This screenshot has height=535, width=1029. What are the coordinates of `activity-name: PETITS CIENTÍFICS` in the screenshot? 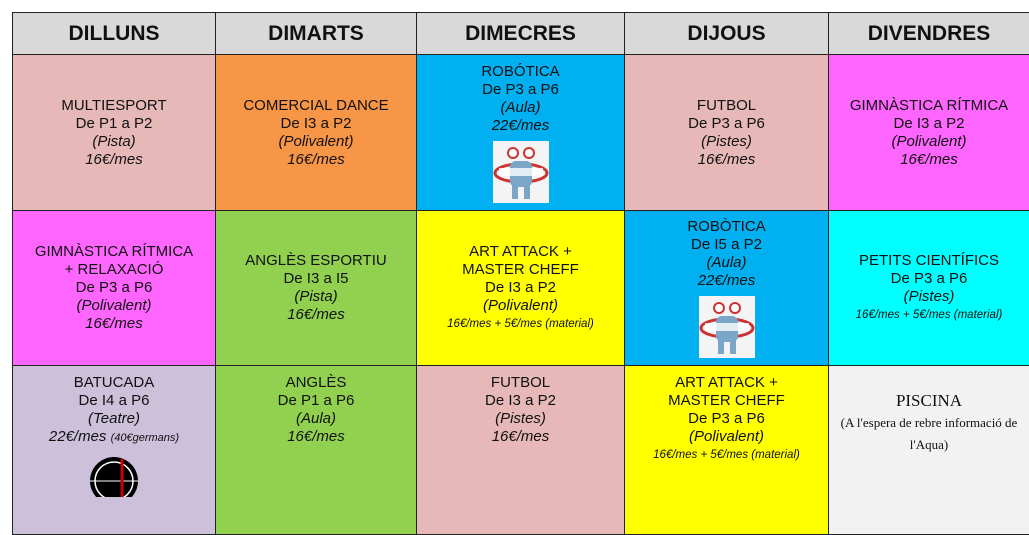 It's located at (929, 261).